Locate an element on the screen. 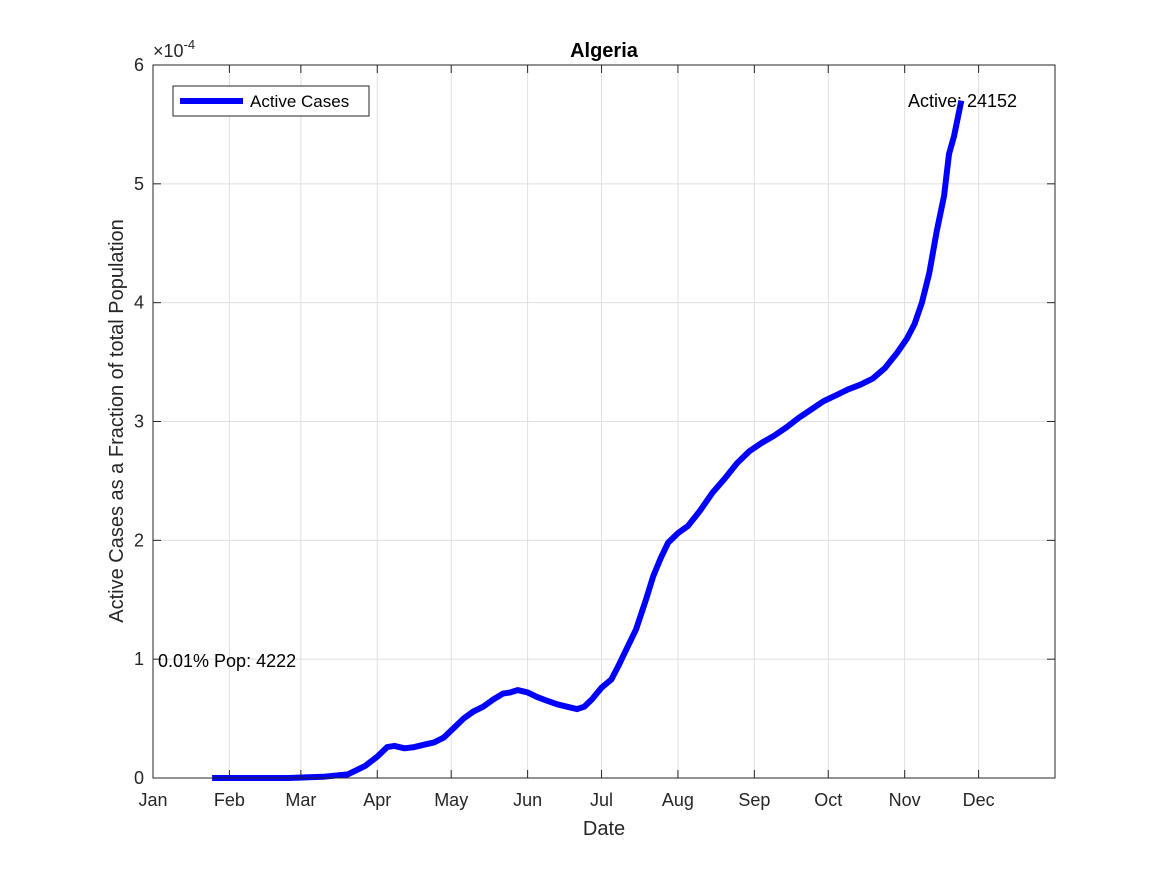  y-tick-label: 3 is located at coordinates (139, 422).